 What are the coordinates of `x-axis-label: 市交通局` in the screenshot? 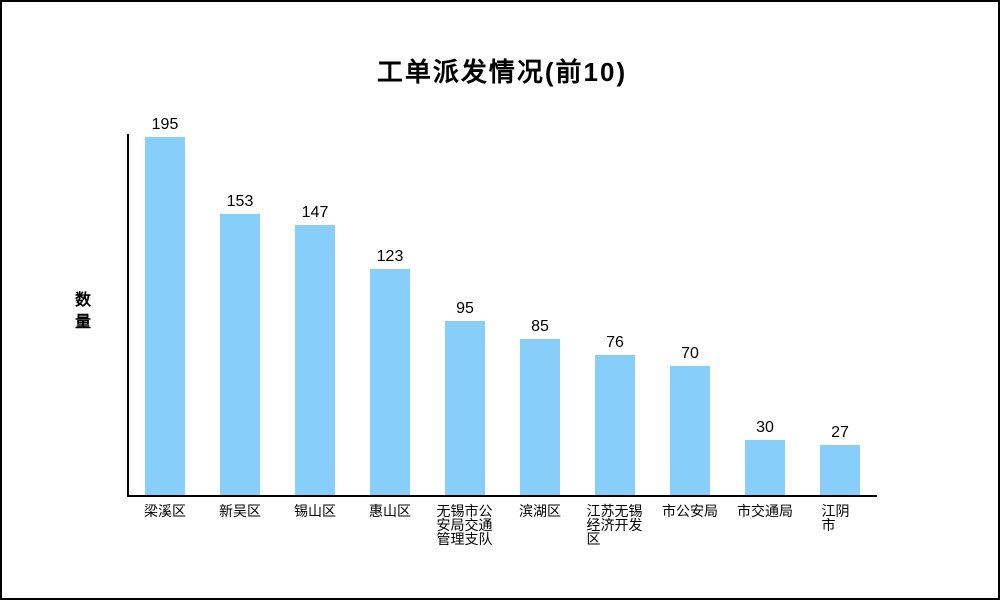 It's located at (765, 511).